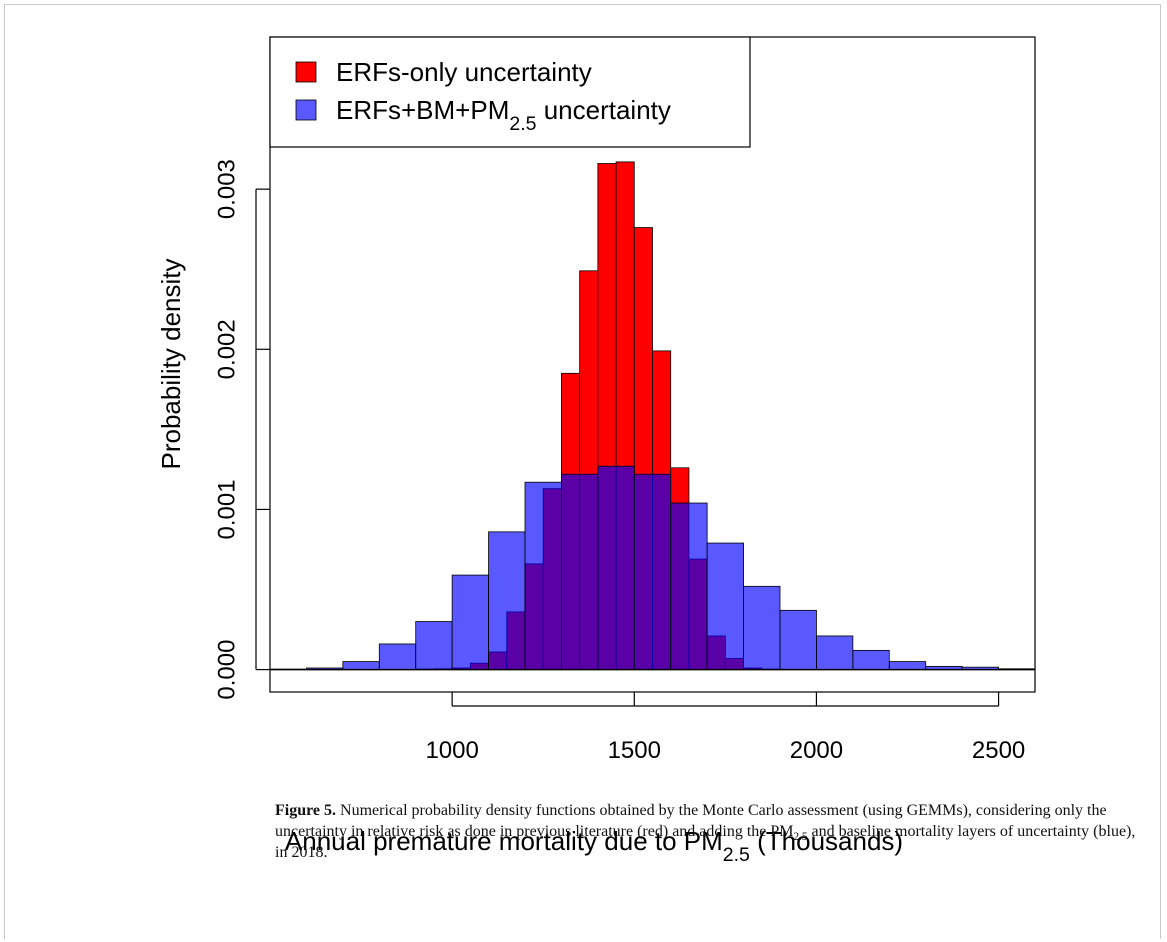  Describe the element at coordinates (998, 750) in the screenshot. I see `x-tick-label: 2500` at that location.